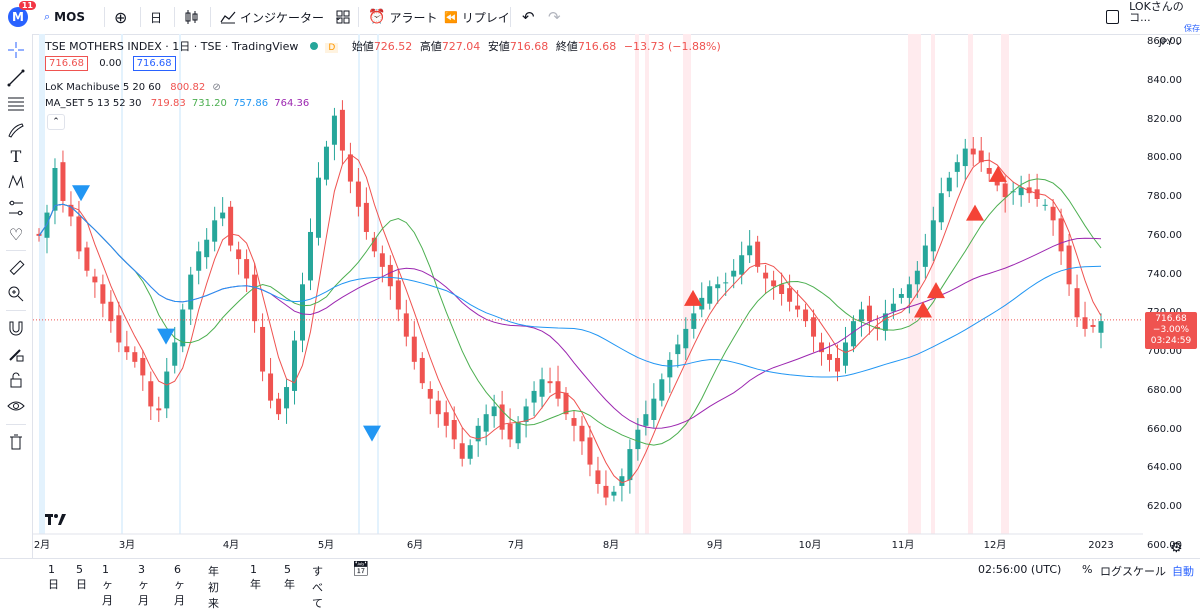  What do you see at coordinates (16, 380) in the screenshot?
I see `lock-all-tool` at bounding box center [16, 380].